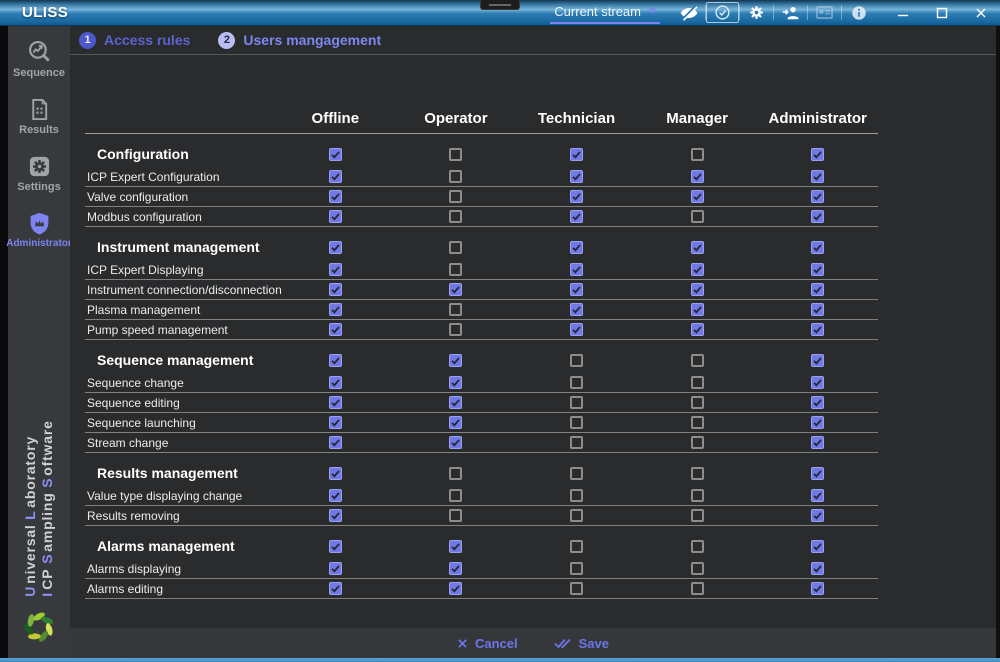 This screenshot has width=1000, height=662. I want to click on step-users-management: 2 Users mangagement, so click(299, 40).